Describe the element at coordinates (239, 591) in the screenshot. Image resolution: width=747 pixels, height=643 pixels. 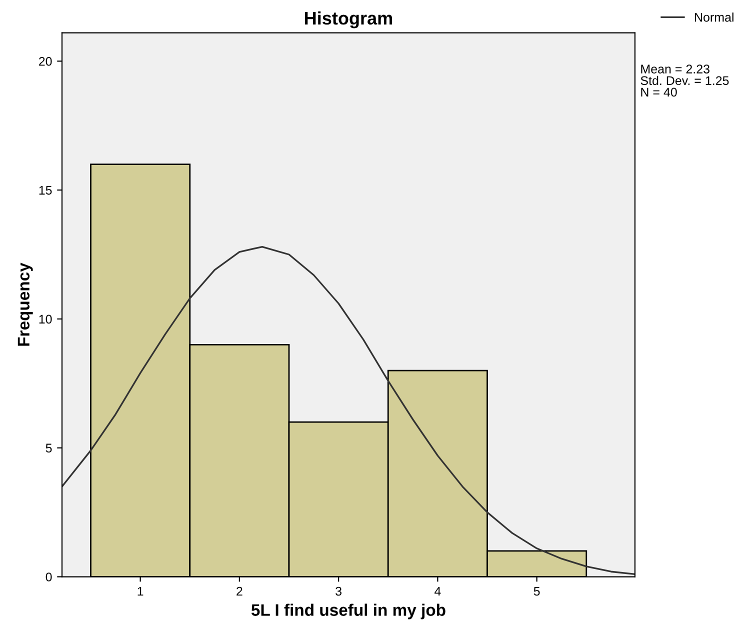
I see `x-tick-label: 2` at that location.